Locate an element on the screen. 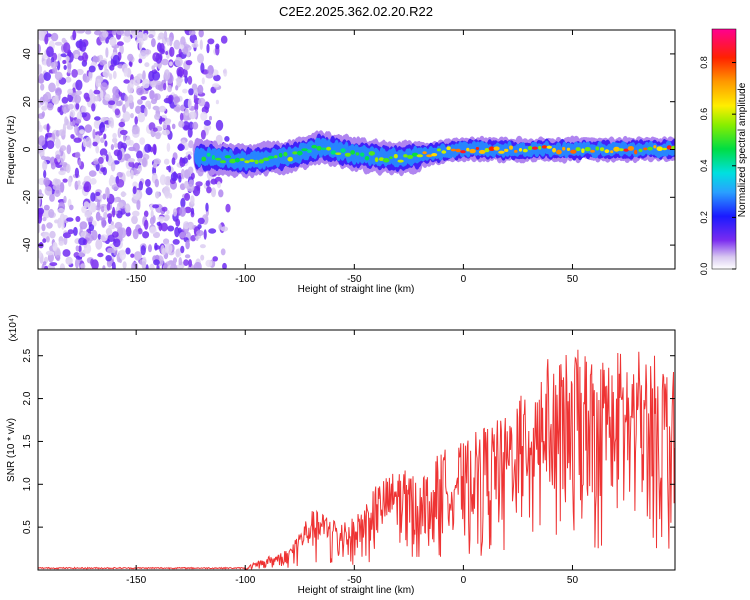 Image resolution: width=750 pixels, height=600 pixels. y-tick-label: 2.5 is located at coordinates (27, 355).